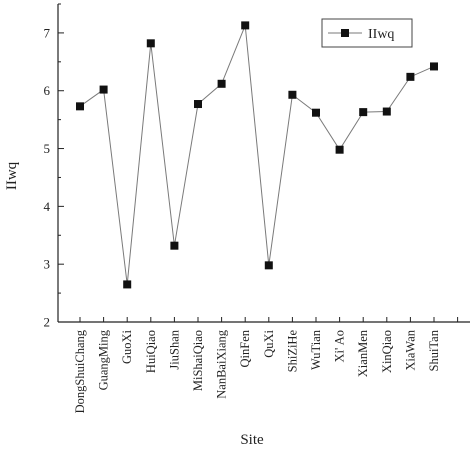 Image resolution: width=474 pixels, height=474 pixels. What do you see at coordinates (12, 175) in the screenshot?
I see `y-axis-title: IIwq` at bounding box center [12, 175].